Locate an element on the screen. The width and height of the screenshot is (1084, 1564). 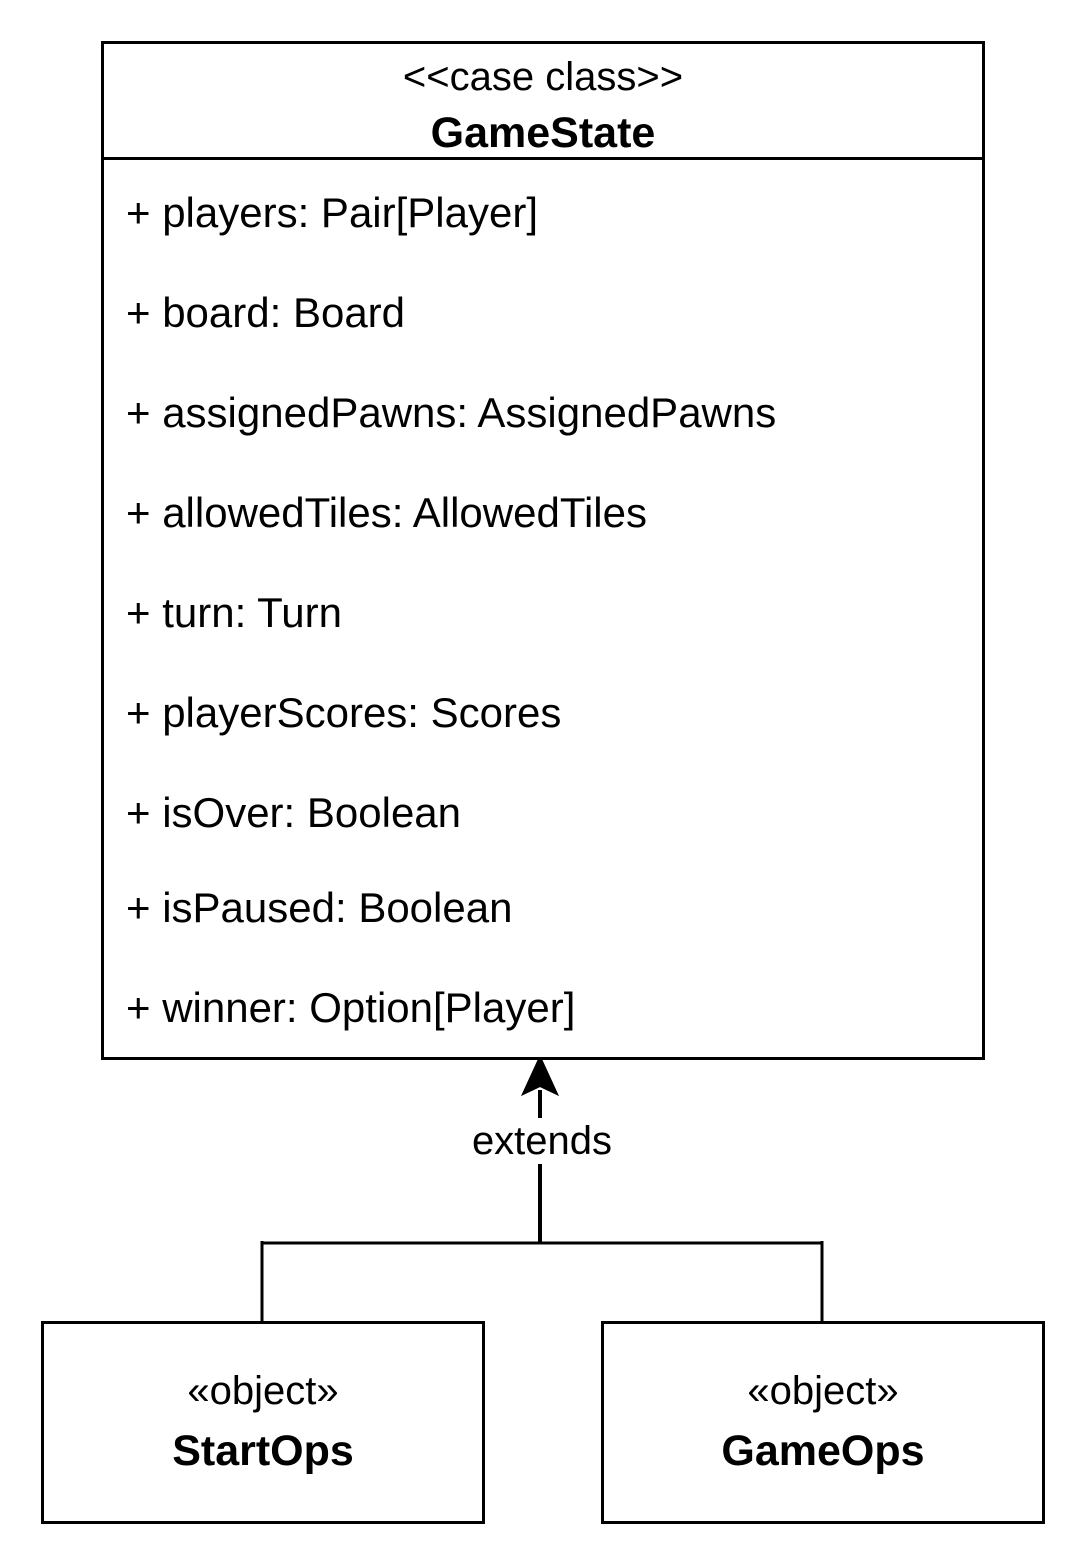
gameops-stereotype: «object» is located at coordinates (823, 1391).